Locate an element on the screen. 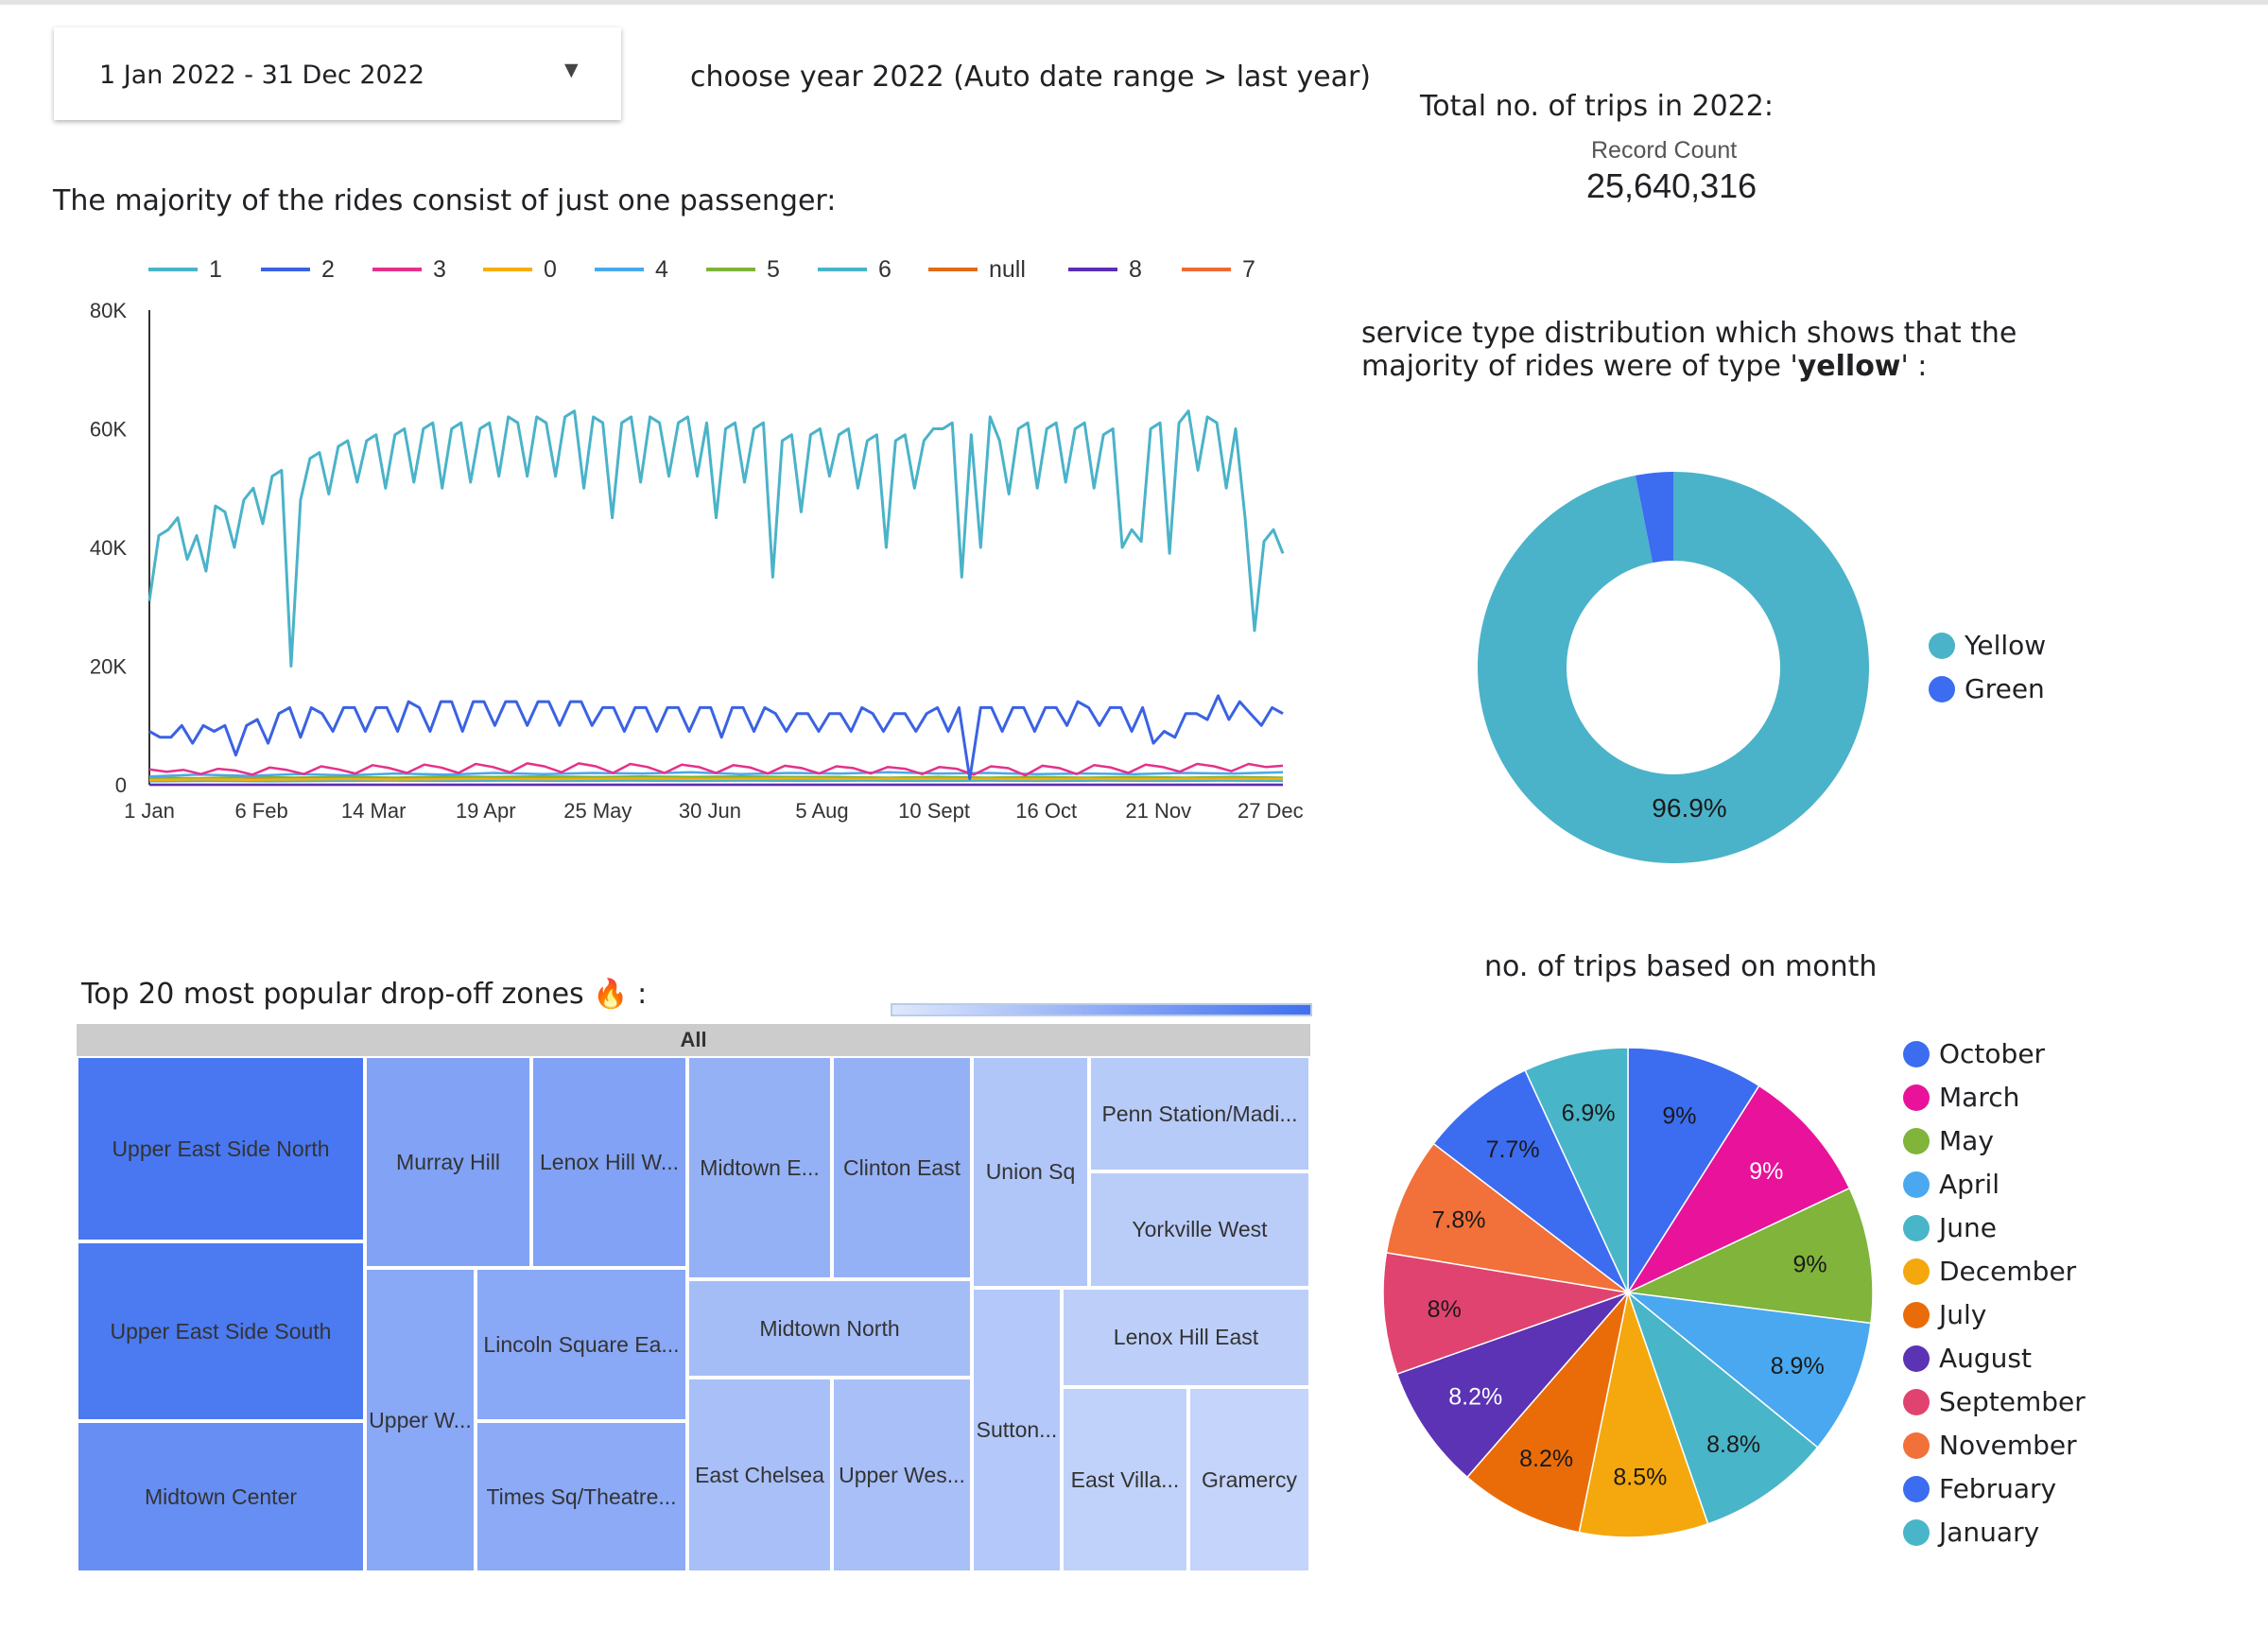  x-tick-label: 14 Mar is located at coordinates (373, 811).